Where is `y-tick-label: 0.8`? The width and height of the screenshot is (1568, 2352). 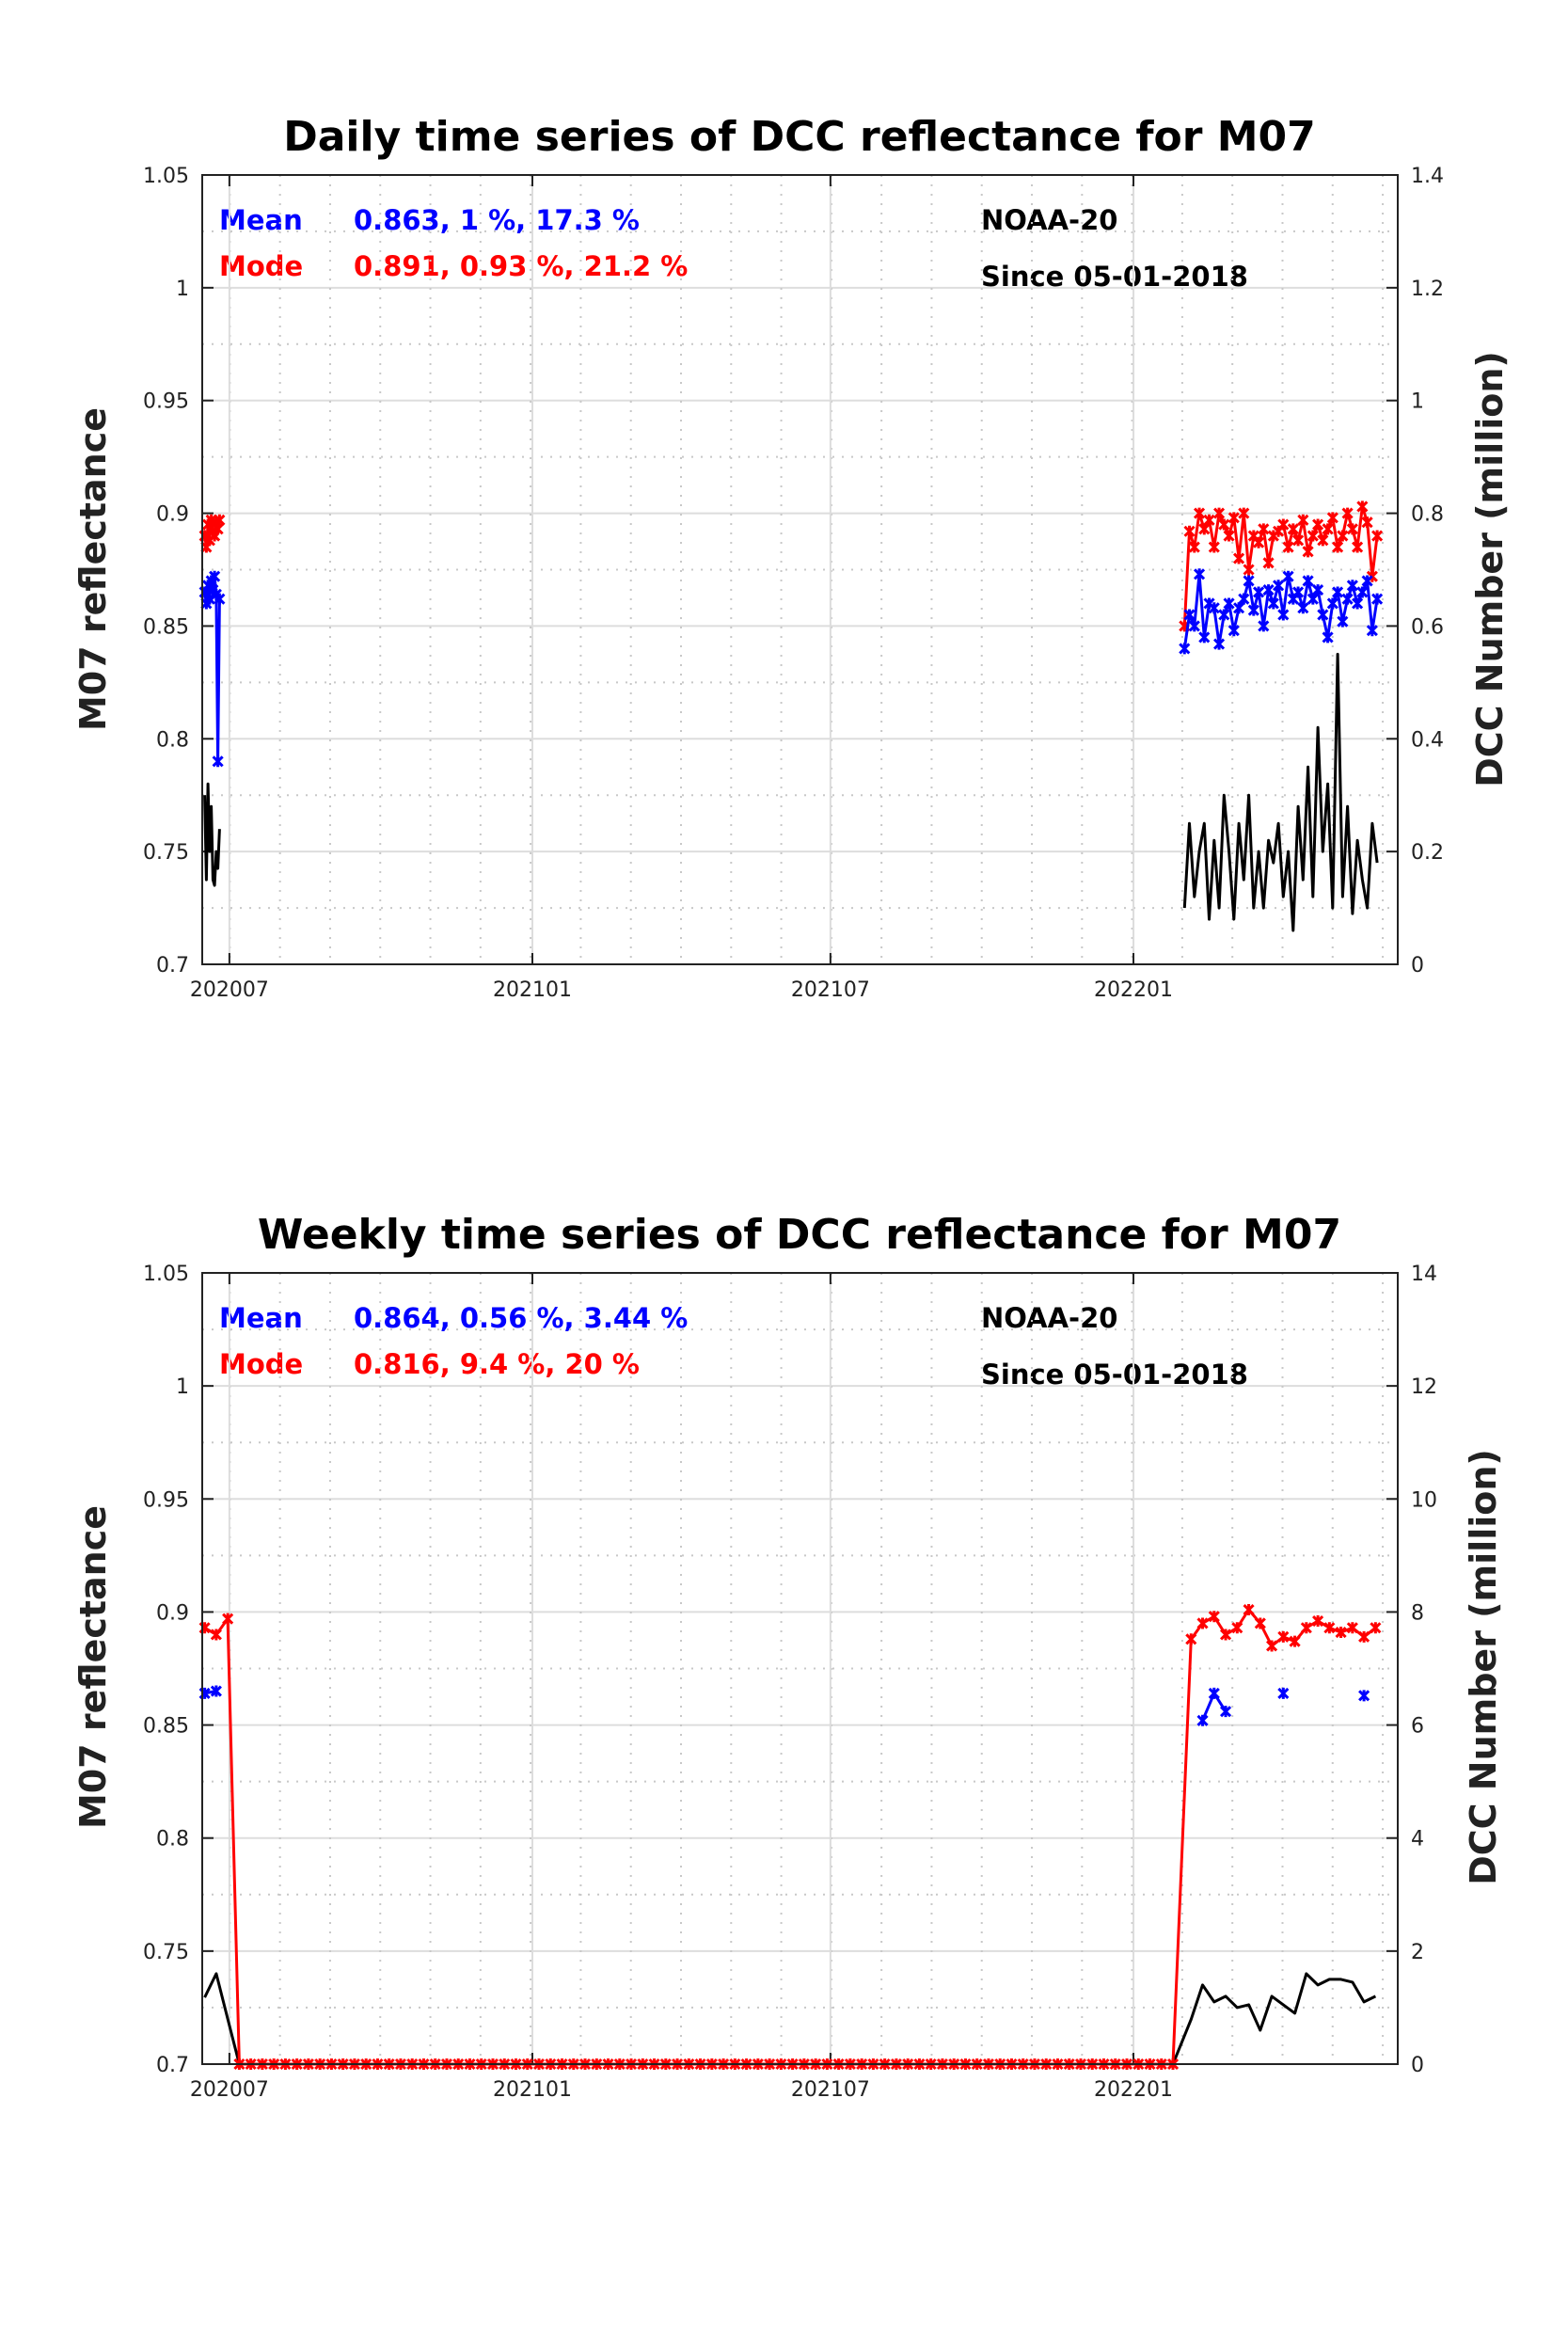 y-tick-label: 0.8 is located at coordinates (172, 1839).